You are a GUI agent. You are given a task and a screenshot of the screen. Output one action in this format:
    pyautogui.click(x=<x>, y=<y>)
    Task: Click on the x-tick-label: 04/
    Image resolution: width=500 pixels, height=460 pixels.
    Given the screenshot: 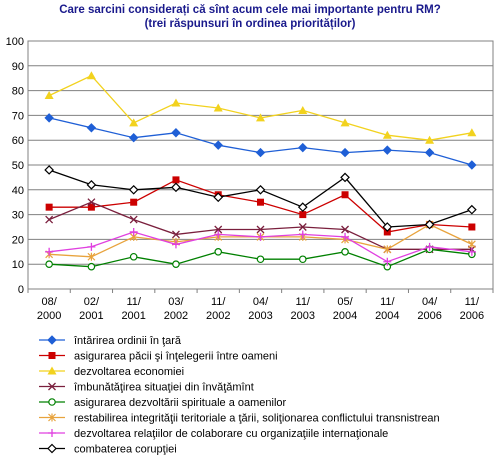 What is the action you would take?
    pyautogui.click(x=430, y=302)
    